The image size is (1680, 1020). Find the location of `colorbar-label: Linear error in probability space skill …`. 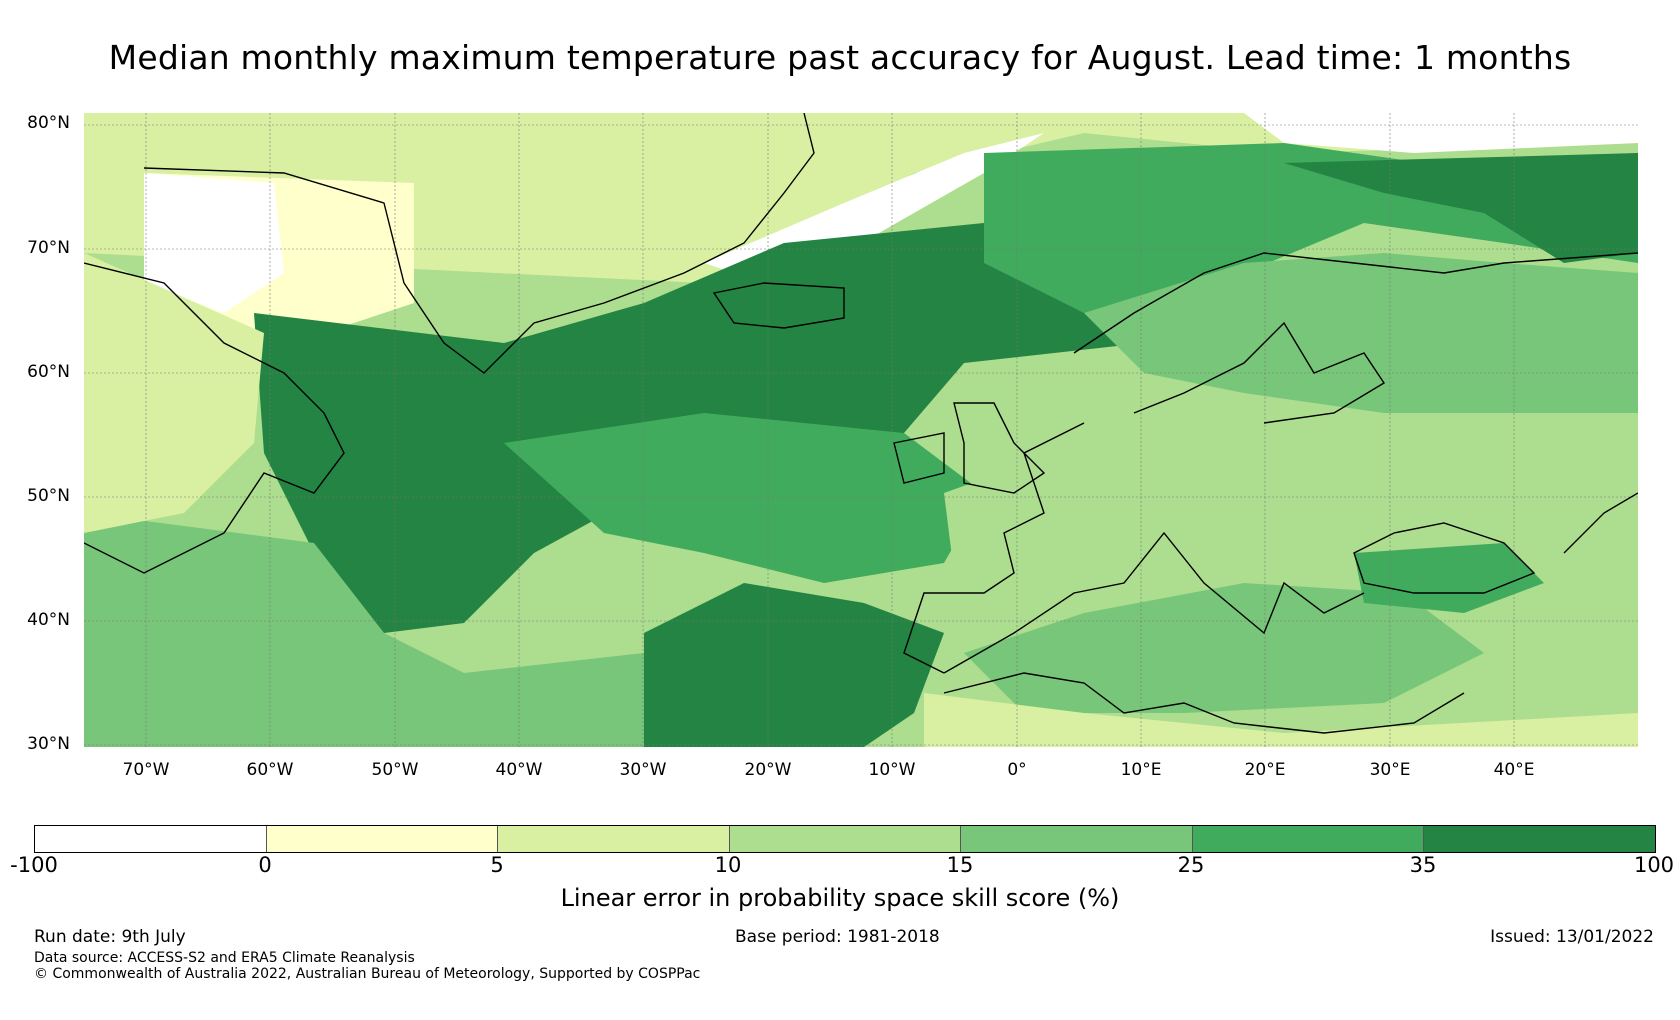

colorbar-label: Linear error in probability space skill … is located at coordinates (840, 898).